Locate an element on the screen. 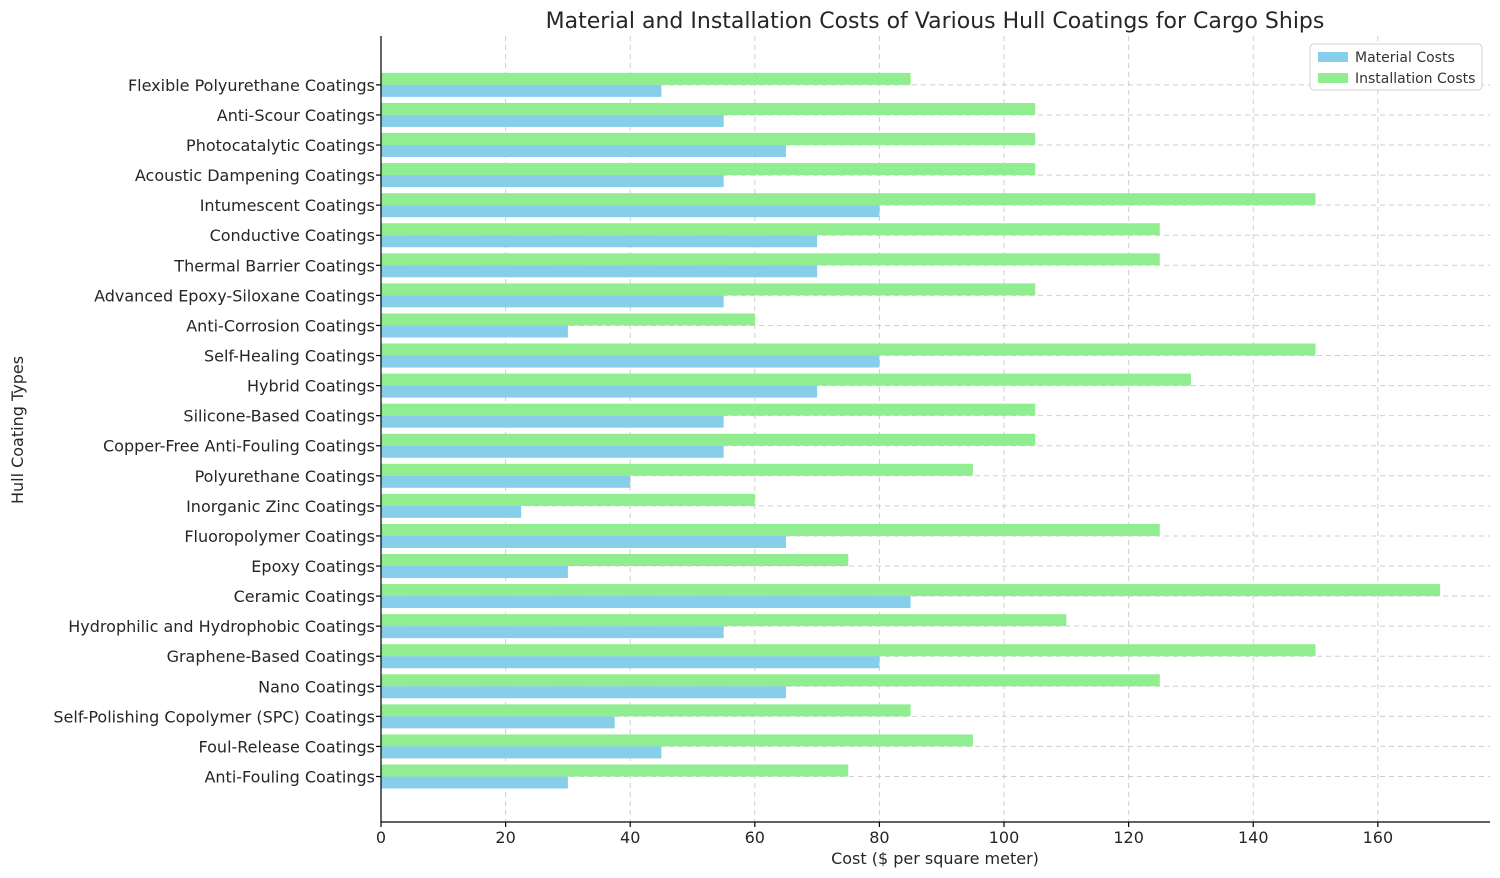  x-axis-label: Cost ($ per square meter) is located at coordinates (935, 858).